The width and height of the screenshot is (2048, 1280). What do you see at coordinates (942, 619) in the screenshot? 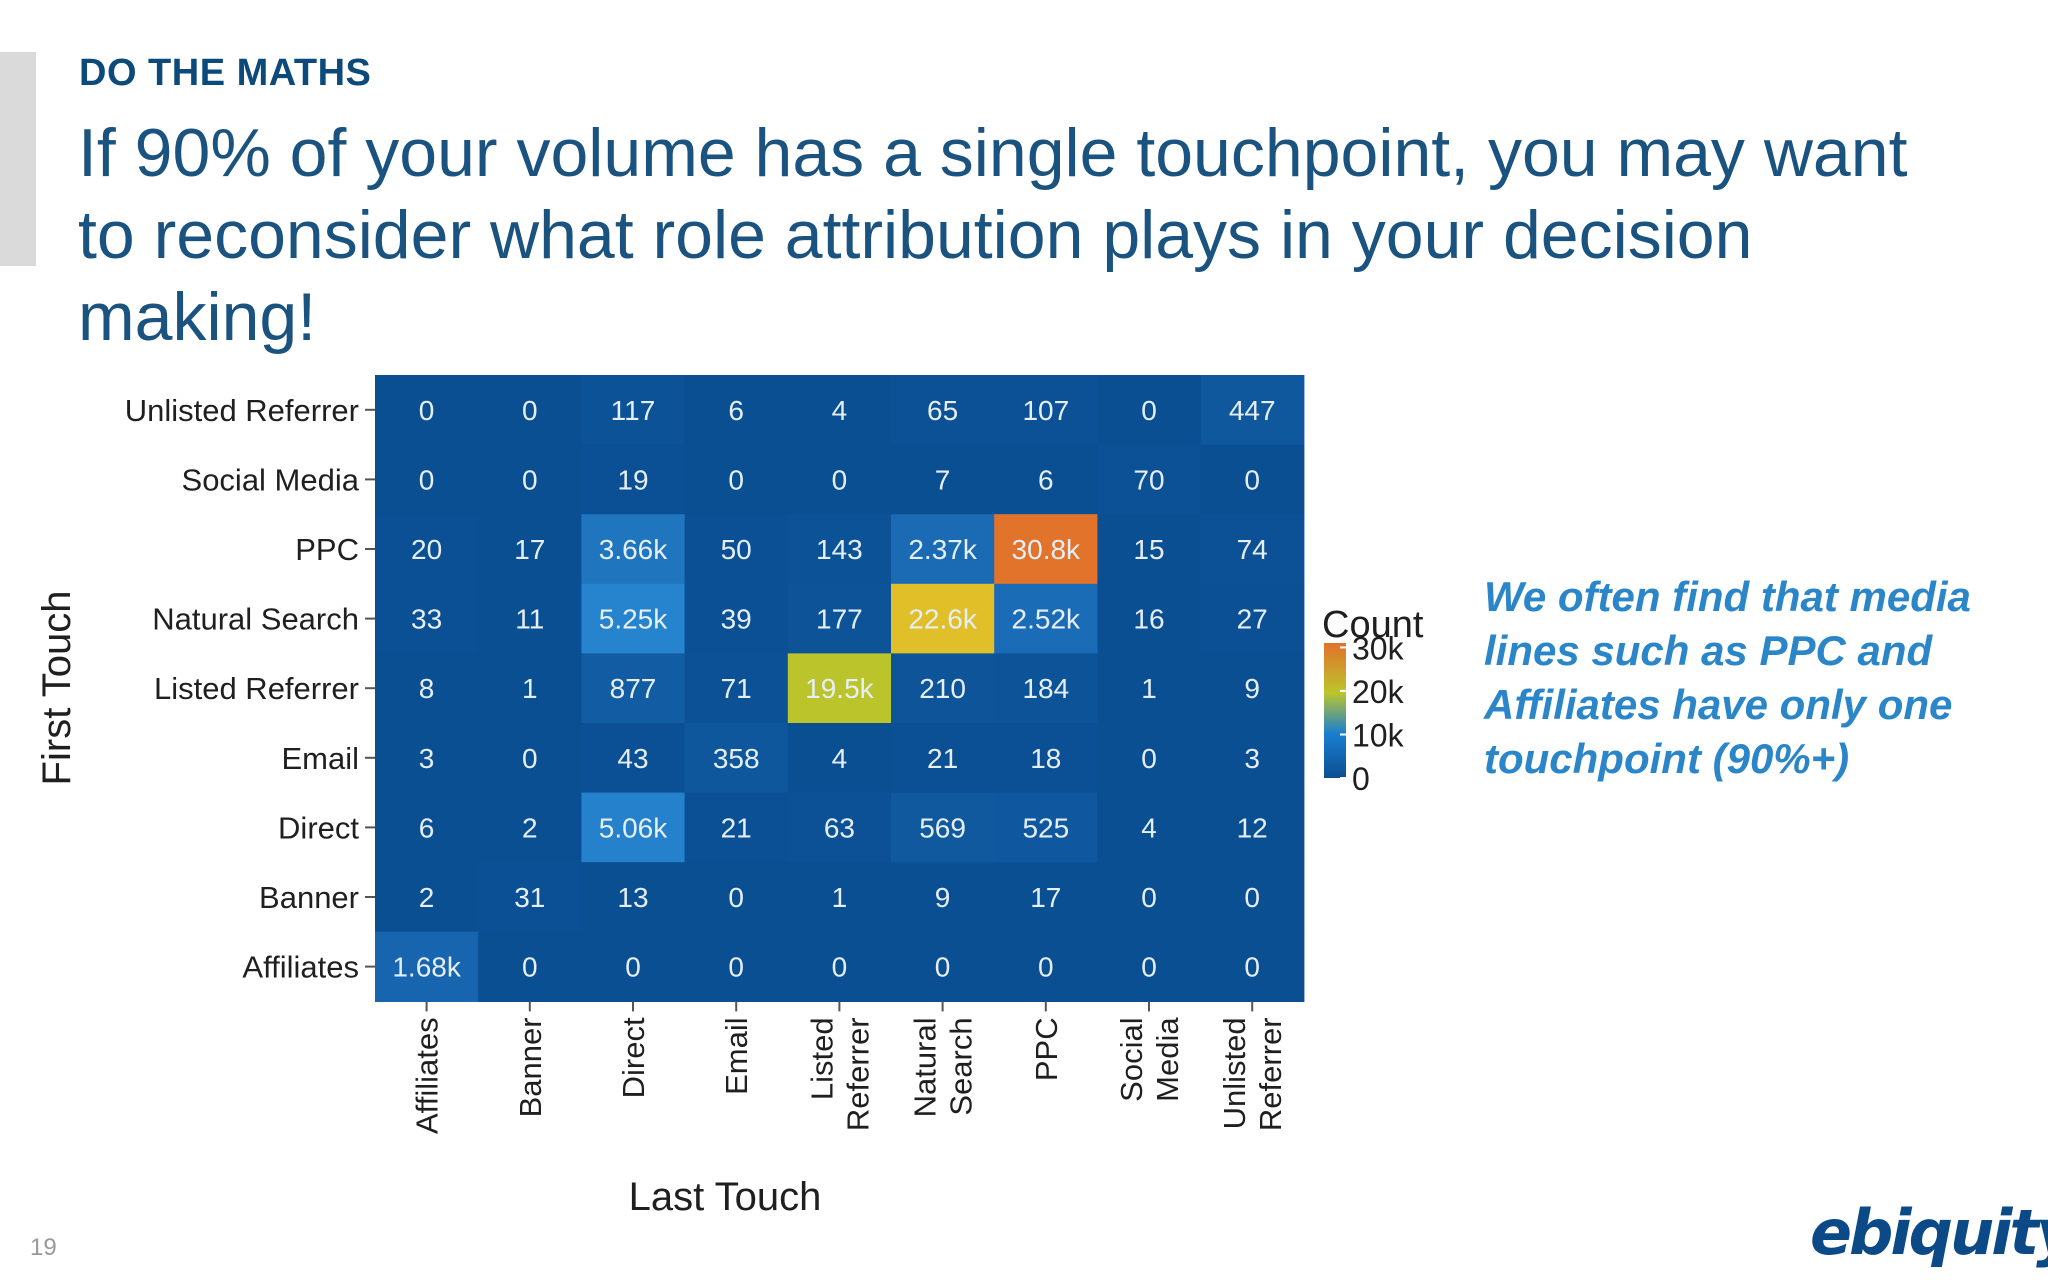
I see `heatmap-cell-label: 22.6k` at bounding box center [942, 619].